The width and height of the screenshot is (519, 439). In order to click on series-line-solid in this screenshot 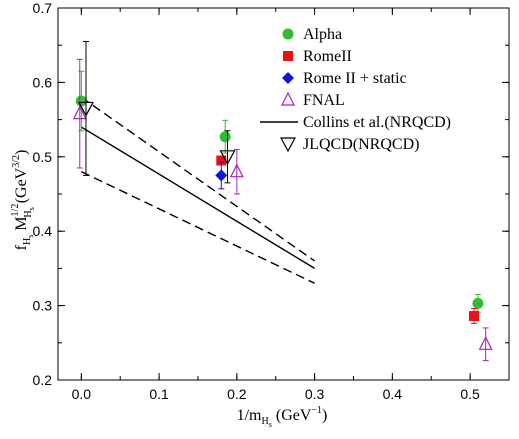, I will do `click(197, 197)`.